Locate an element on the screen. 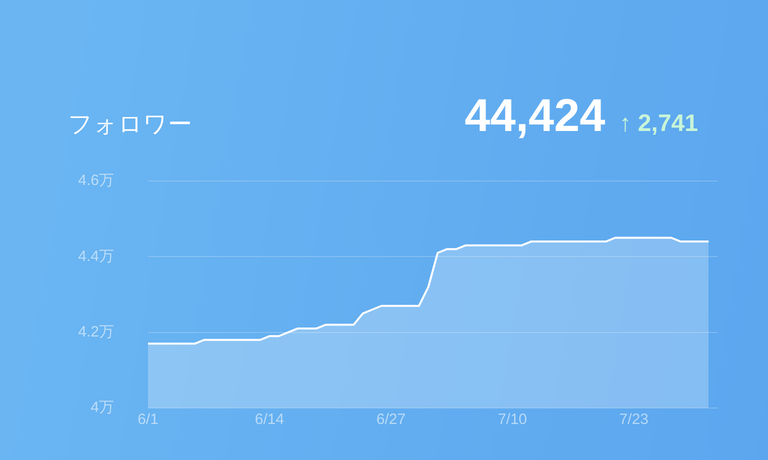  x-tick-label: 6/1 is located at coordinates (148, 419).